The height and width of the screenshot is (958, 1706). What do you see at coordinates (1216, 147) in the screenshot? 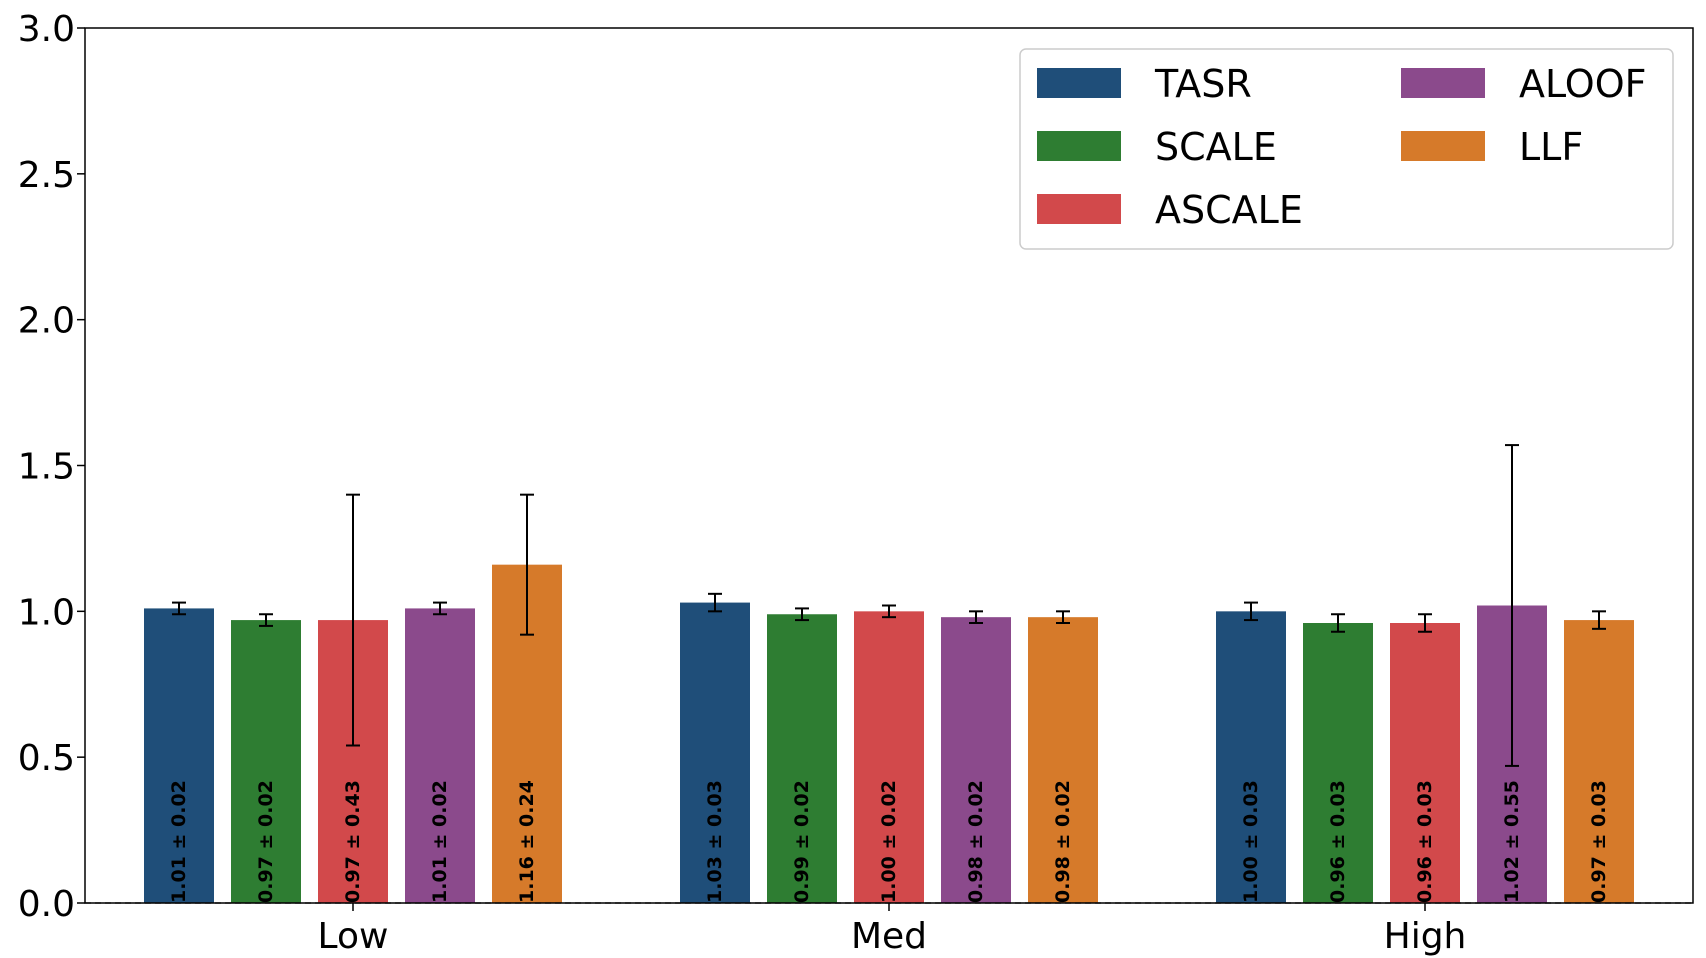
I see `legend-label: SCALE` at bounding box center [1216, 147].